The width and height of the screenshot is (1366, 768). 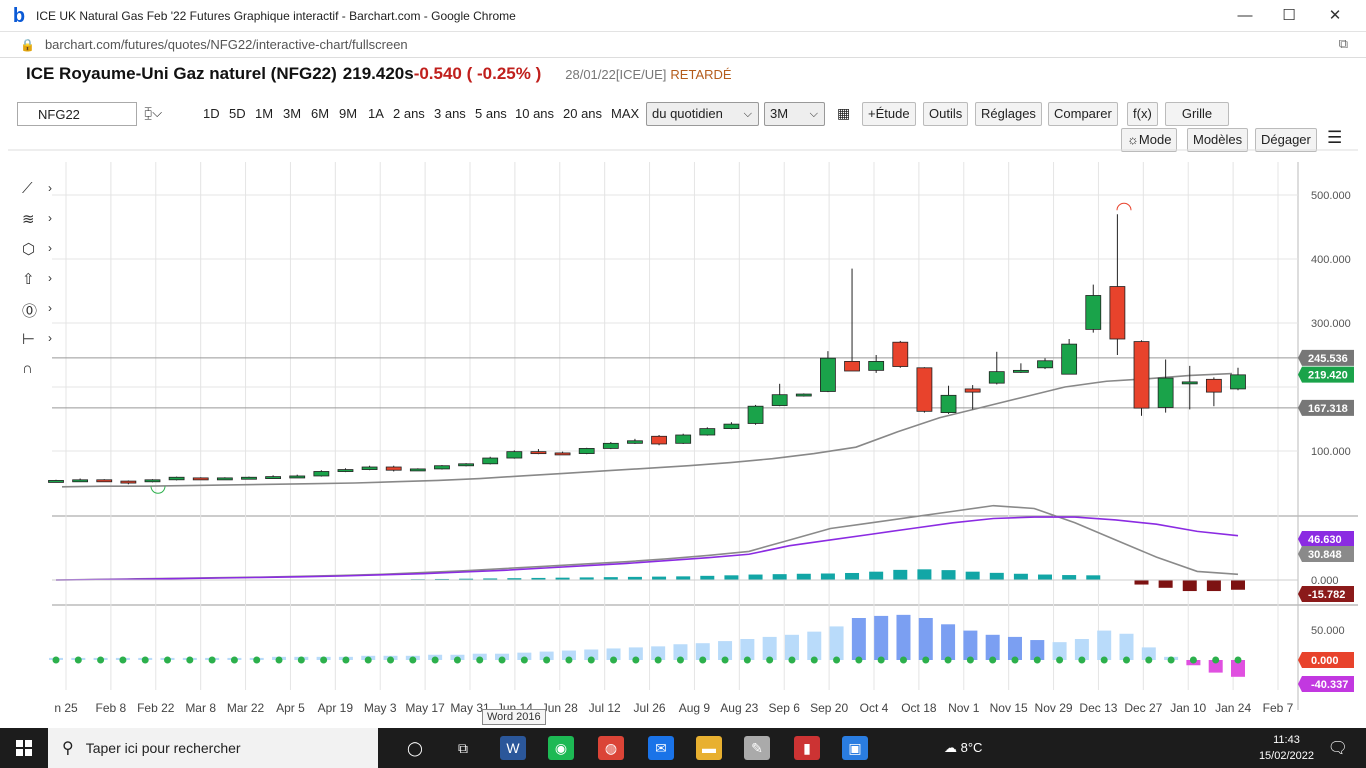 I want to click on add-study-button: +Étude, so click(x=889, y=114).